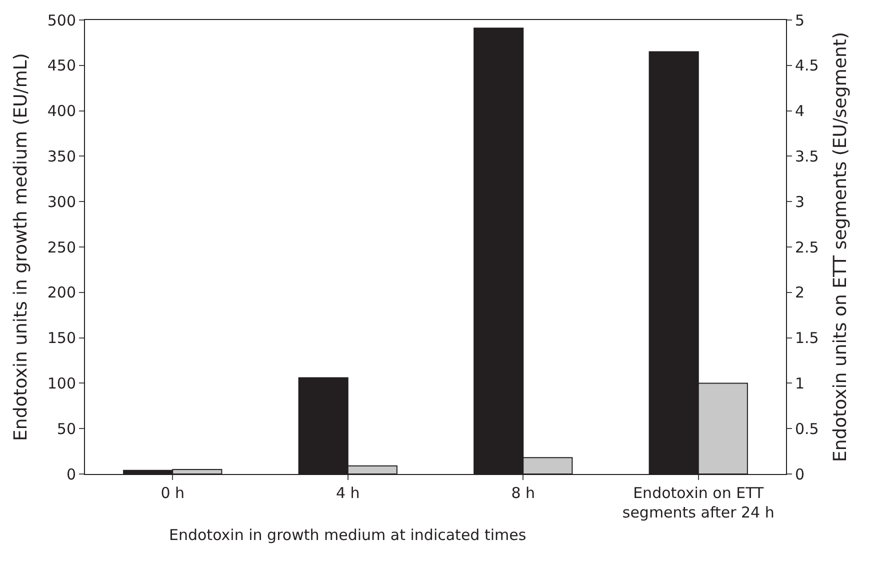 The width and height of the screenshot is (871, 569). I want to click on y-tick-label: 350, so click(61, 156).